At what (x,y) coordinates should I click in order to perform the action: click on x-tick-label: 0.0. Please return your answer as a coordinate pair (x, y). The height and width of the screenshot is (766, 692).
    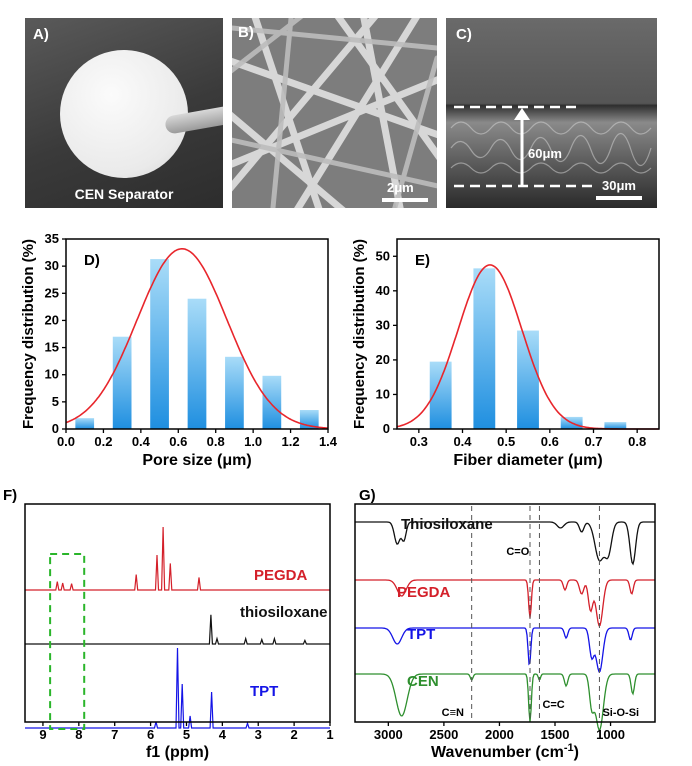
    Looking at the image, I should click on (66, 441).